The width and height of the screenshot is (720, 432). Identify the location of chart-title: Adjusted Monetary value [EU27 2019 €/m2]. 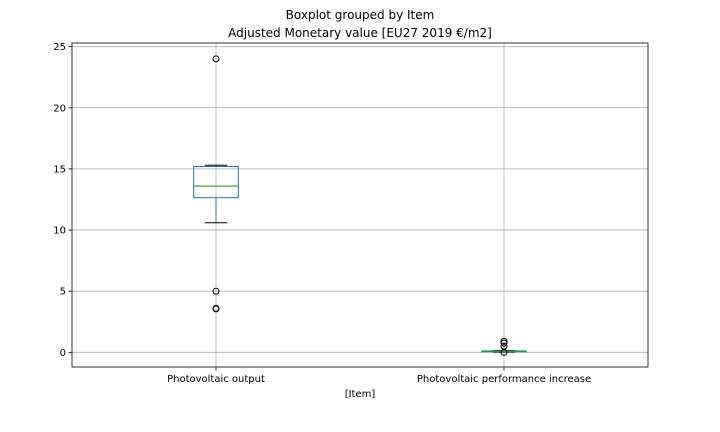
(360, 33).